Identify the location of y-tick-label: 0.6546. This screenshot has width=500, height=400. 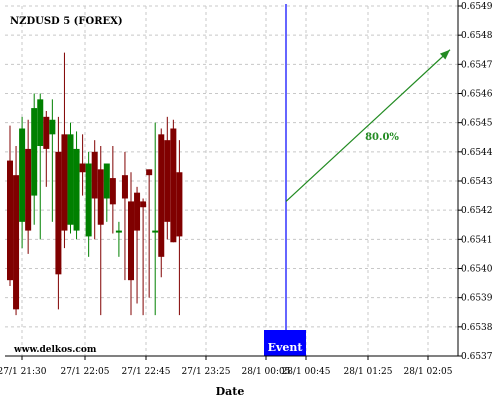
(477, 95).